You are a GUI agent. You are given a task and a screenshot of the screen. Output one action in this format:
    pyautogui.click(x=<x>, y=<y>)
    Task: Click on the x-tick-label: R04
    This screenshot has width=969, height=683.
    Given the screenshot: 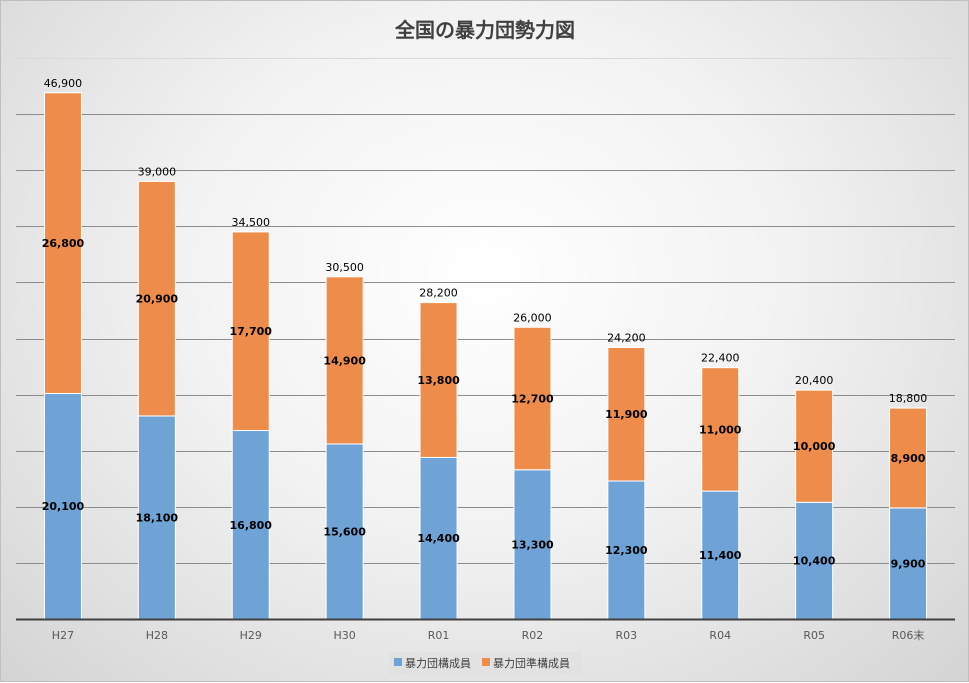 What is the action you would take?
    pyautogui.click(x=720, y=635)
    